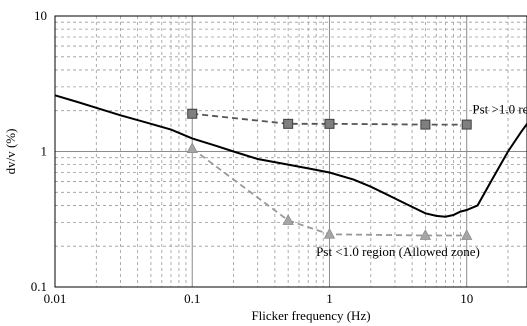 This screenshot has height=326, width=527. What do you see at coordinates (329, 298) in the screenshot?
I see `x-tick-label: 1` at bounding box center [329, 298].